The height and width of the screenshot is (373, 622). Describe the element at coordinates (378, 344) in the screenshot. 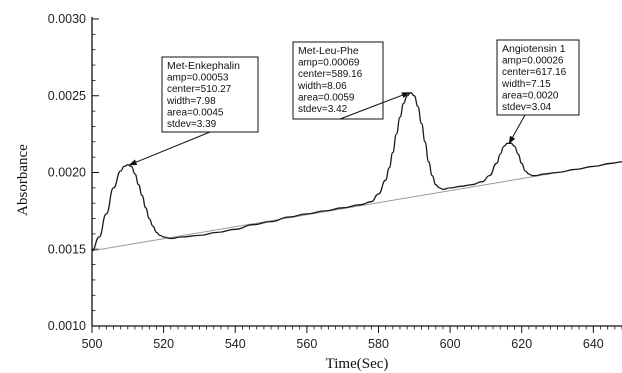

I see `x-tick-label: 580` at that location.